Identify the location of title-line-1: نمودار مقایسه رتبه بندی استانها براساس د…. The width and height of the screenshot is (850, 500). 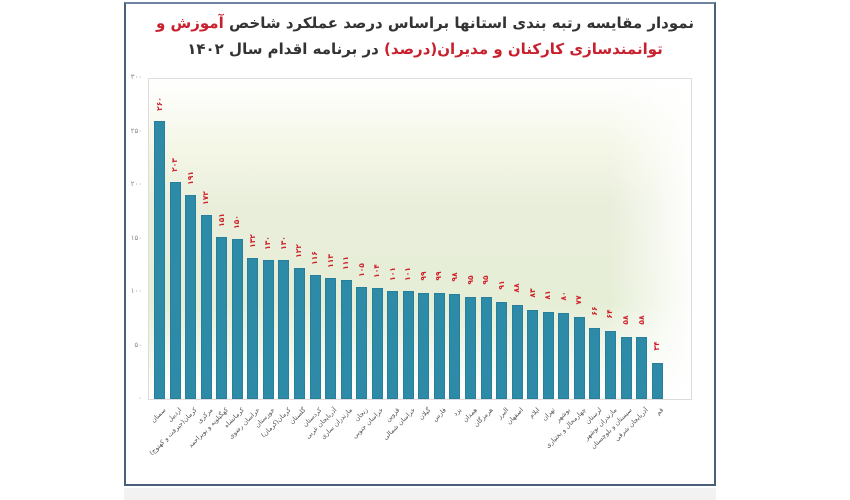
(425, 23).